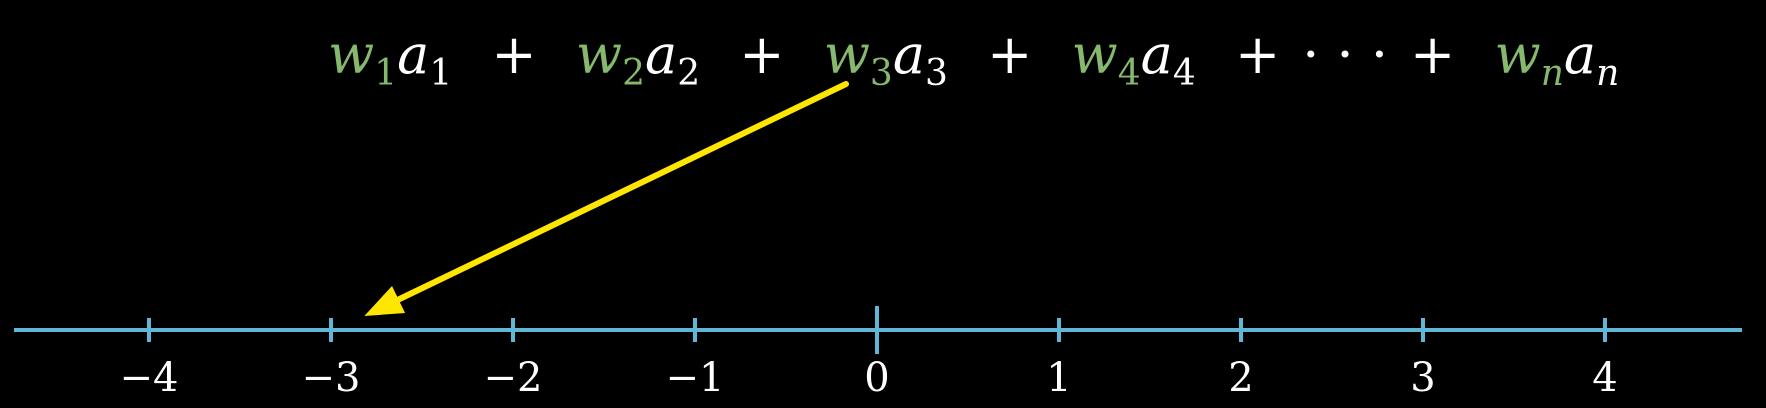 This screenshot has width=1766, height=408. What do you see at coordinates (1529, 58) in the screenshot?
I see `weight-symbol: wn` at bounding box center [1529, 58].